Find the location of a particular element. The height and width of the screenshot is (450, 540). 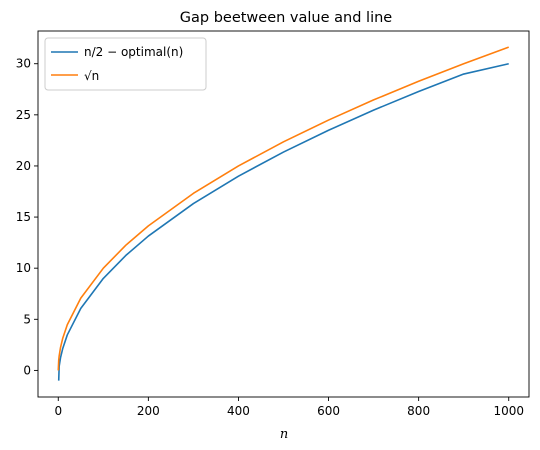

x-axis-label: n is located at coordinates (284, 434).